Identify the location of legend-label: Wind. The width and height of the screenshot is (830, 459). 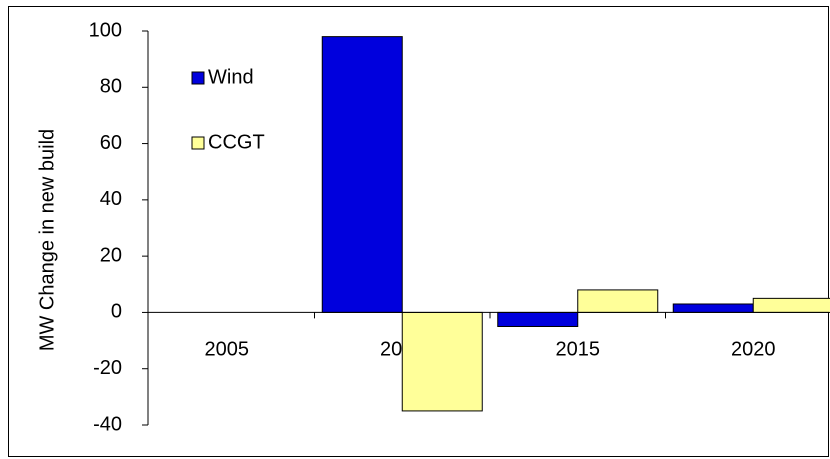
(231, 77).